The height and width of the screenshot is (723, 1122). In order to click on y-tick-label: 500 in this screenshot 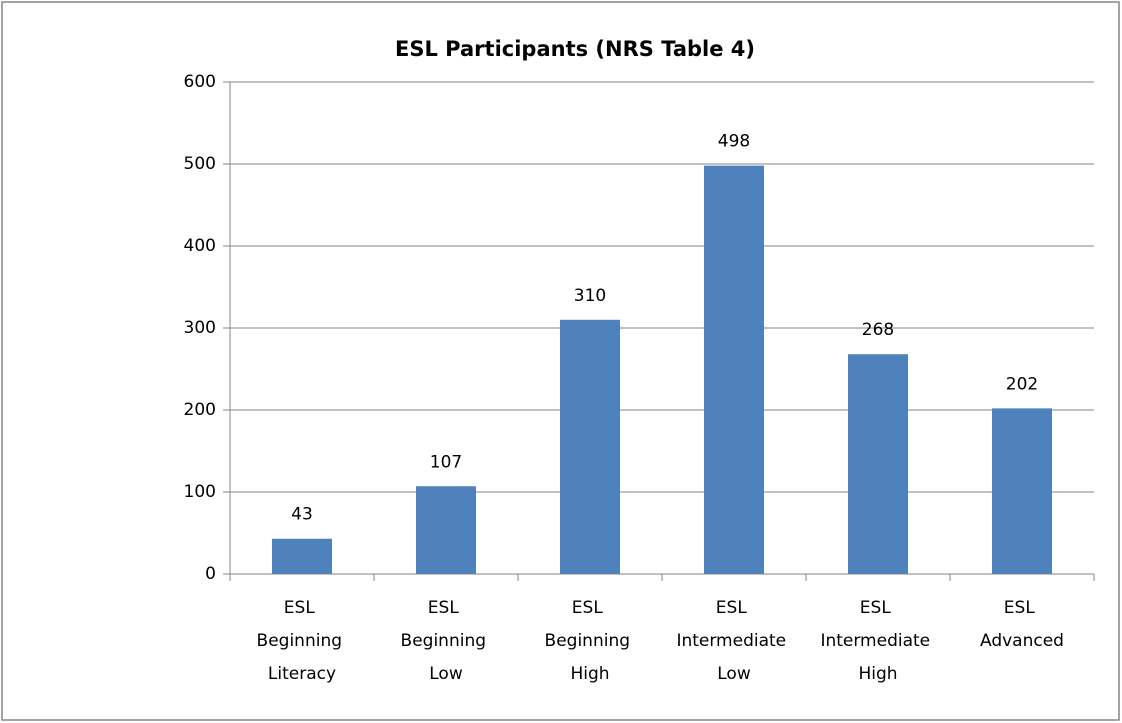, I will do `click(200, 164)`.